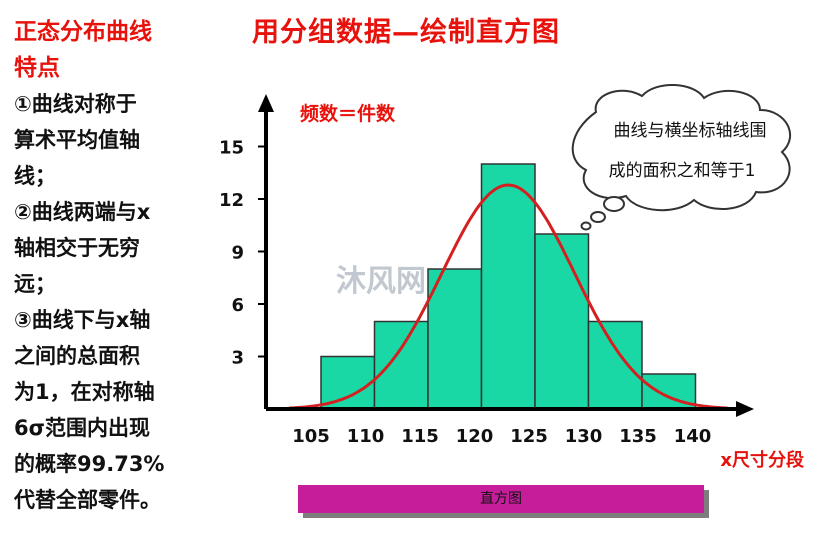  I want to click on x-axis-label: x尺寸分段, so click(762, 460).